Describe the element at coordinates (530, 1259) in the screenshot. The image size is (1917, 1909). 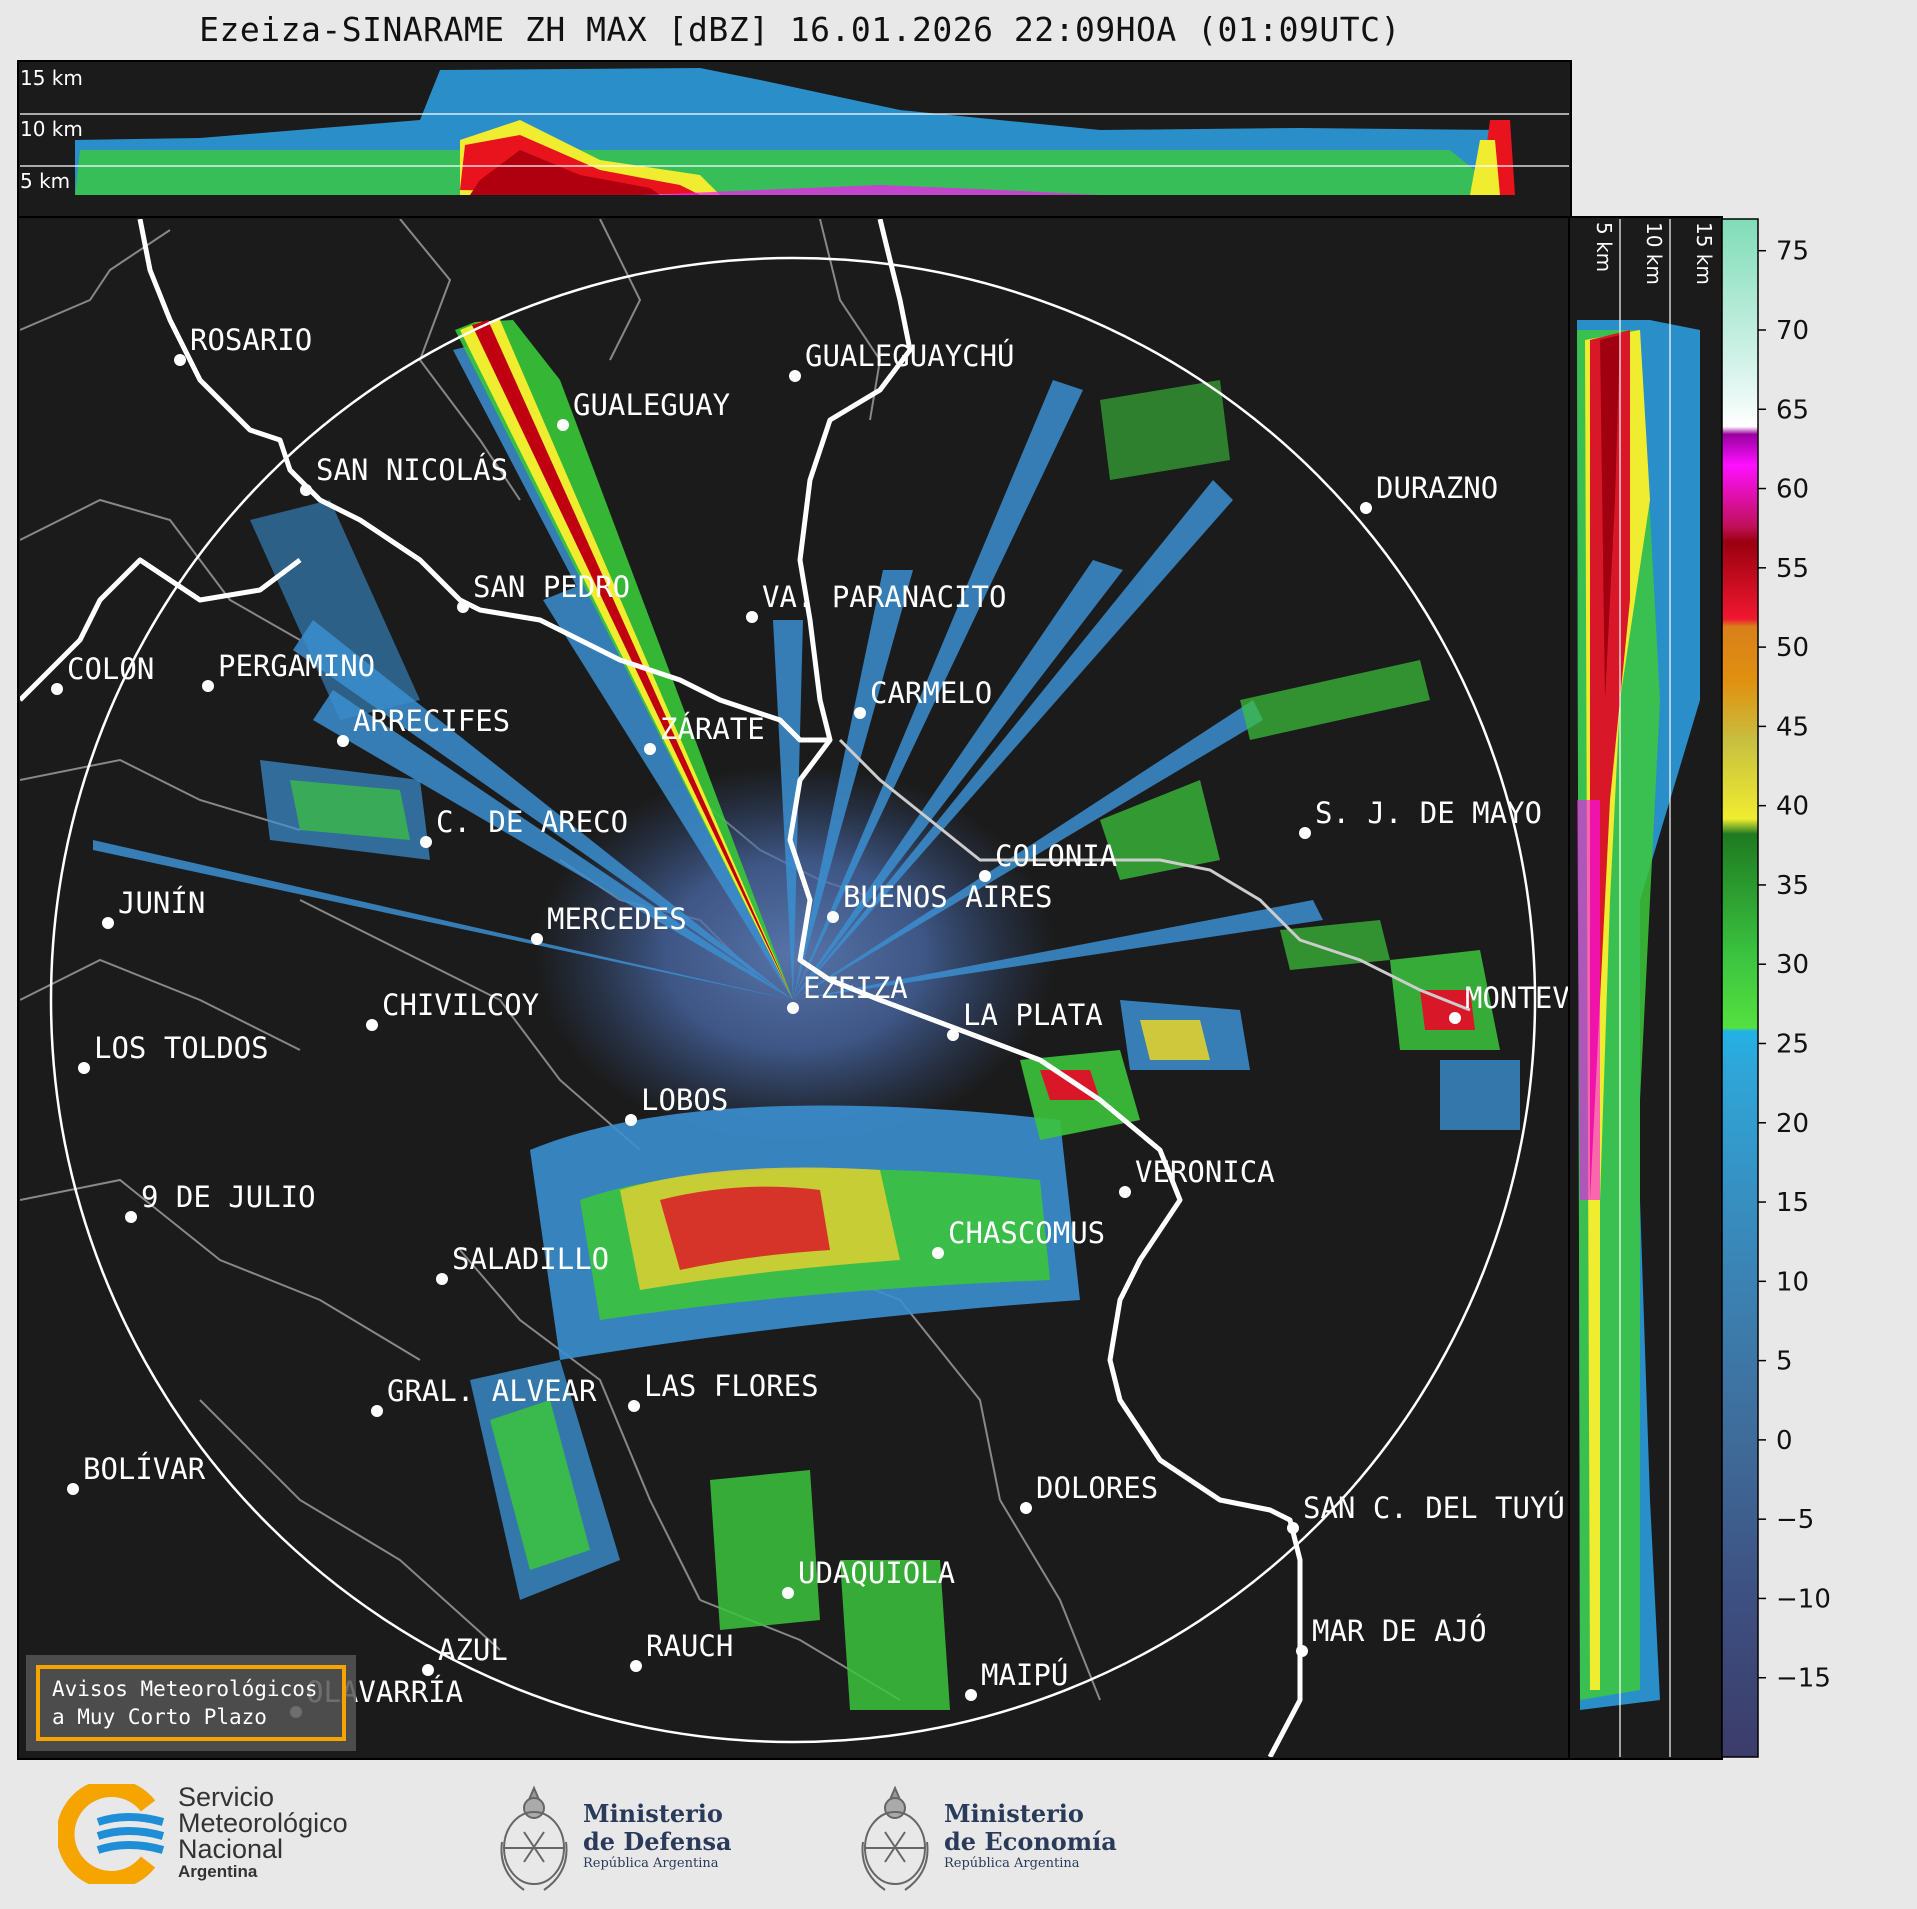
I see `city-label: SALADILLO` at that location.